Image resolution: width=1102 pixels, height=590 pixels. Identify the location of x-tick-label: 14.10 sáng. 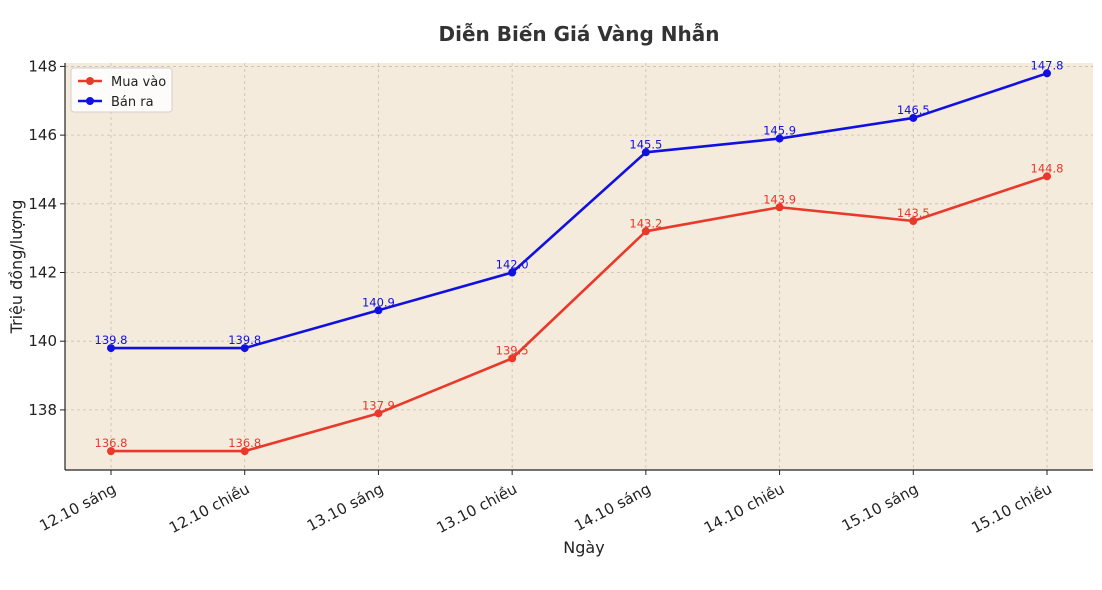
(612, 507).